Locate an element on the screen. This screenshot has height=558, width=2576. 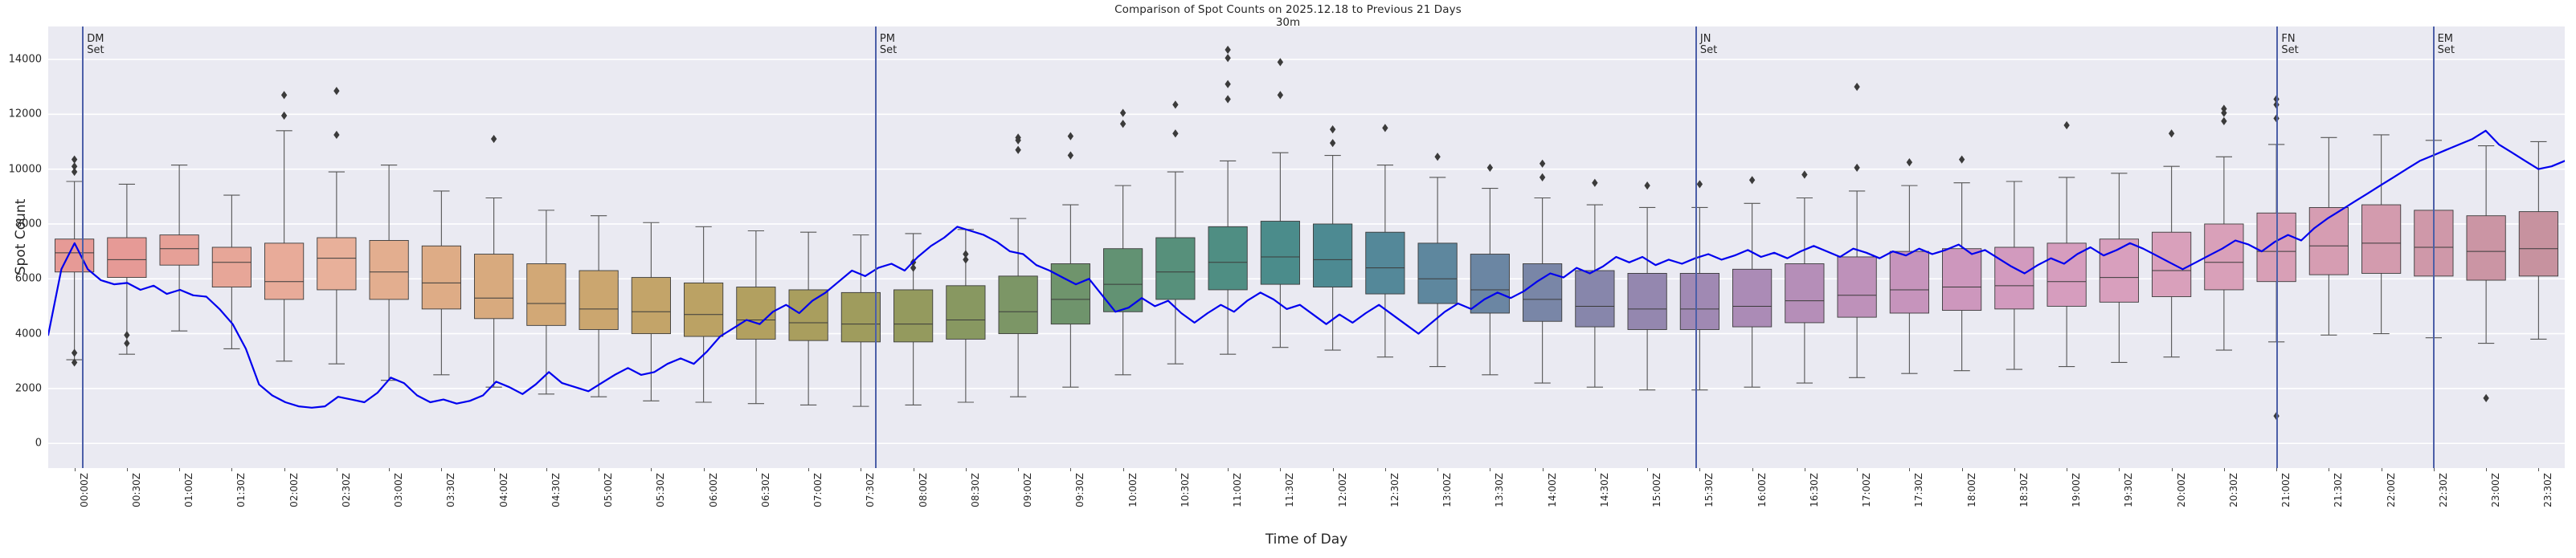
x-tick-label: 03:00Z is located at coordinates (399, 490).